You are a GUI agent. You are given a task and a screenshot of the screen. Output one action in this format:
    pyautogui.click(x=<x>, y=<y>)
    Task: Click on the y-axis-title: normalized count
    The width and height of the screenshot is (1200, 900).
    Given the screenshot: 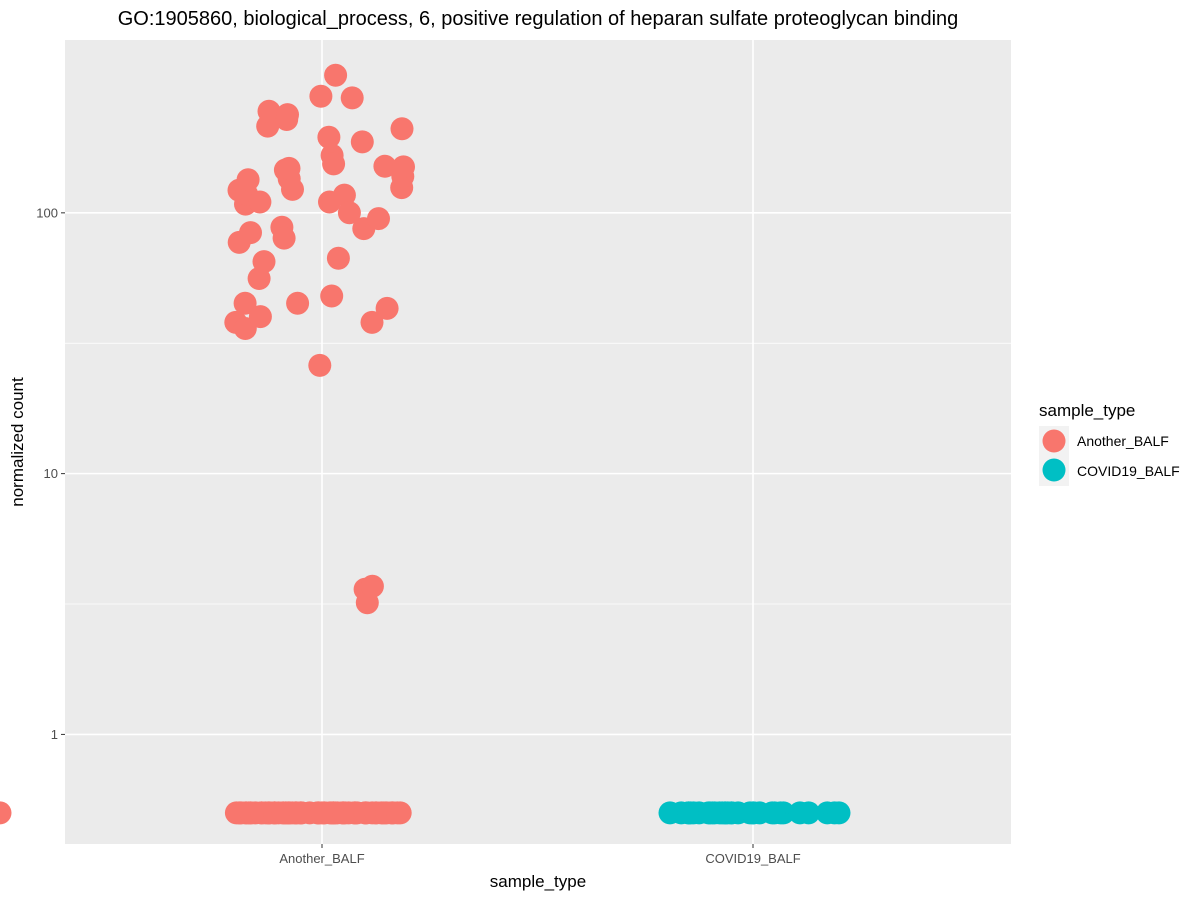 What is the action you would take?
    pyautogui.click(x=17, y=442)
    